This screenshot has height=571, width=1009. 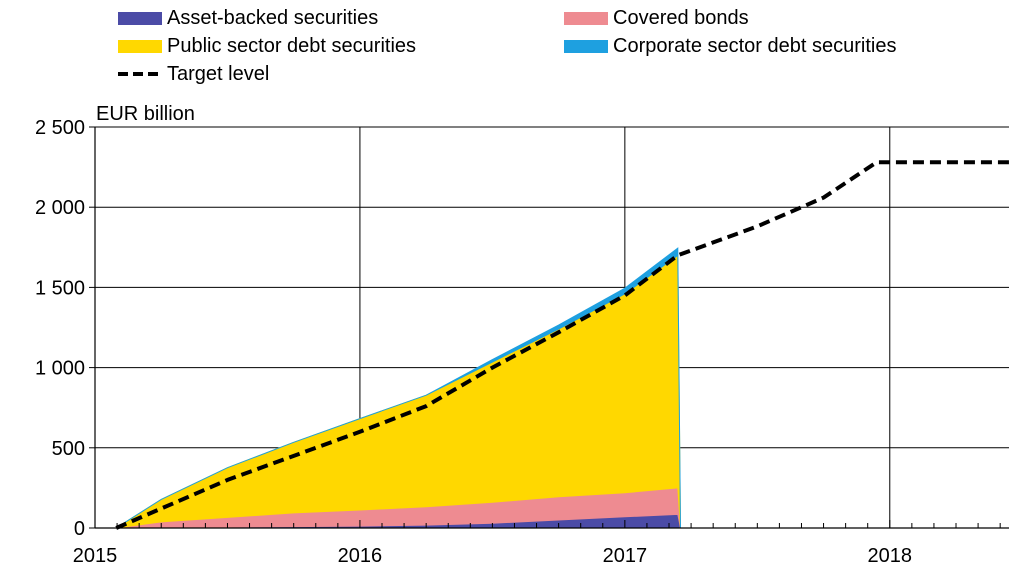 I want to click on y-tick-label-1: 500, so click(x=68, y=449).